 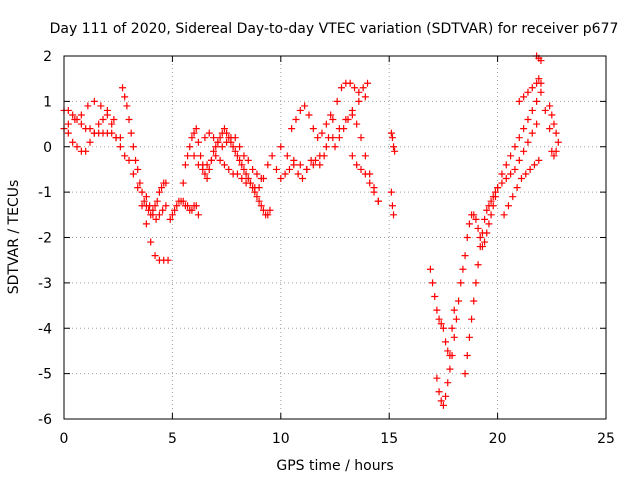 What do you see at coordinates (521, 187) in the screenshot?
I see `series-arc-s` at bounding box center [521, 187].